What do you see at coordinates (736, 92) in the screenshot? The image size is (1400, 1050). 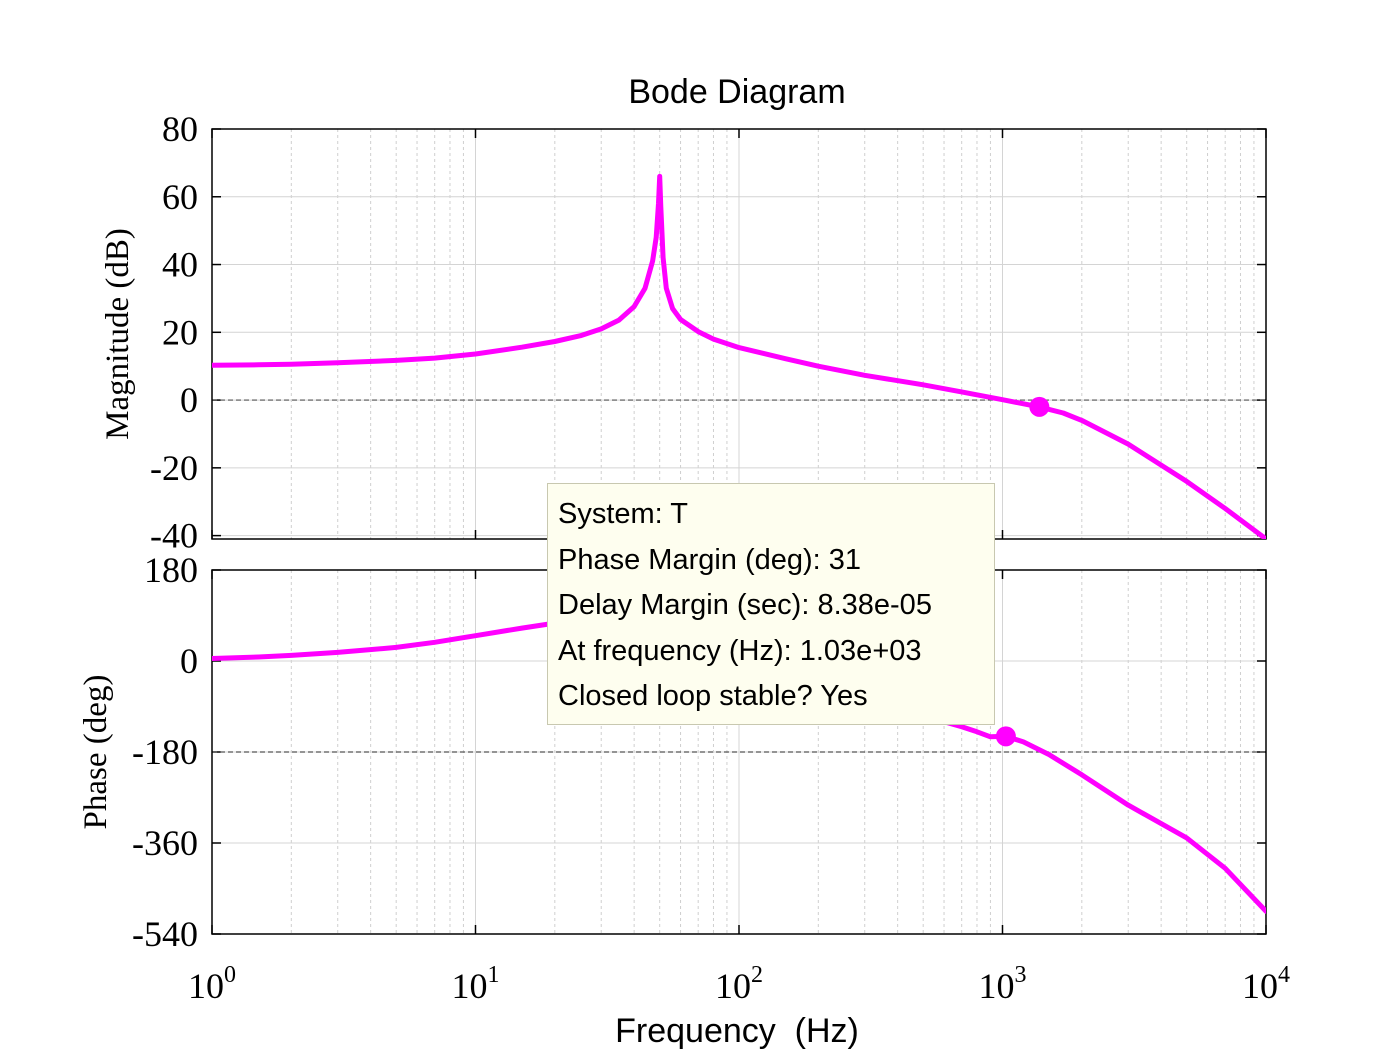 I see `chart-title: Bode Diagram` at bounding box center [736, 92].